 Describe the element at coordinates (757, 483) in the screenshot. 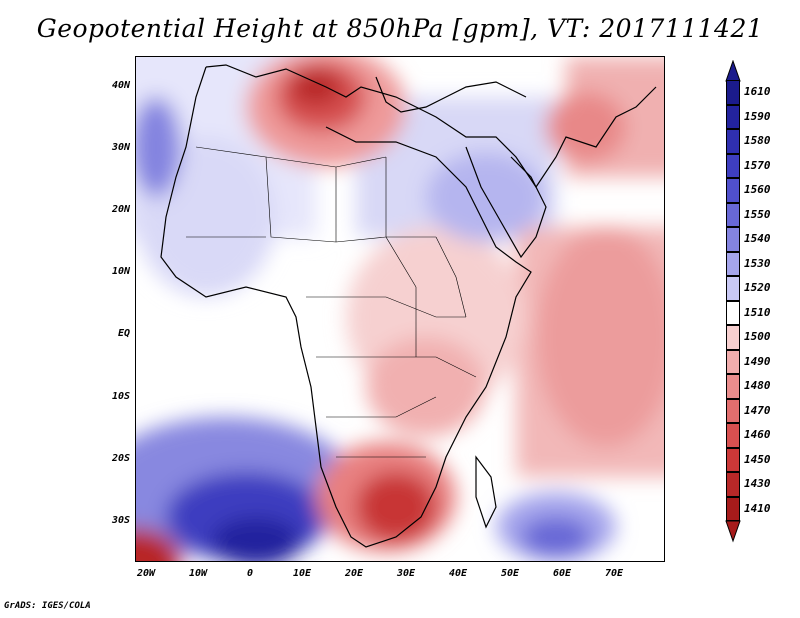

I see `colorbar-level-label: 1430` at that location.